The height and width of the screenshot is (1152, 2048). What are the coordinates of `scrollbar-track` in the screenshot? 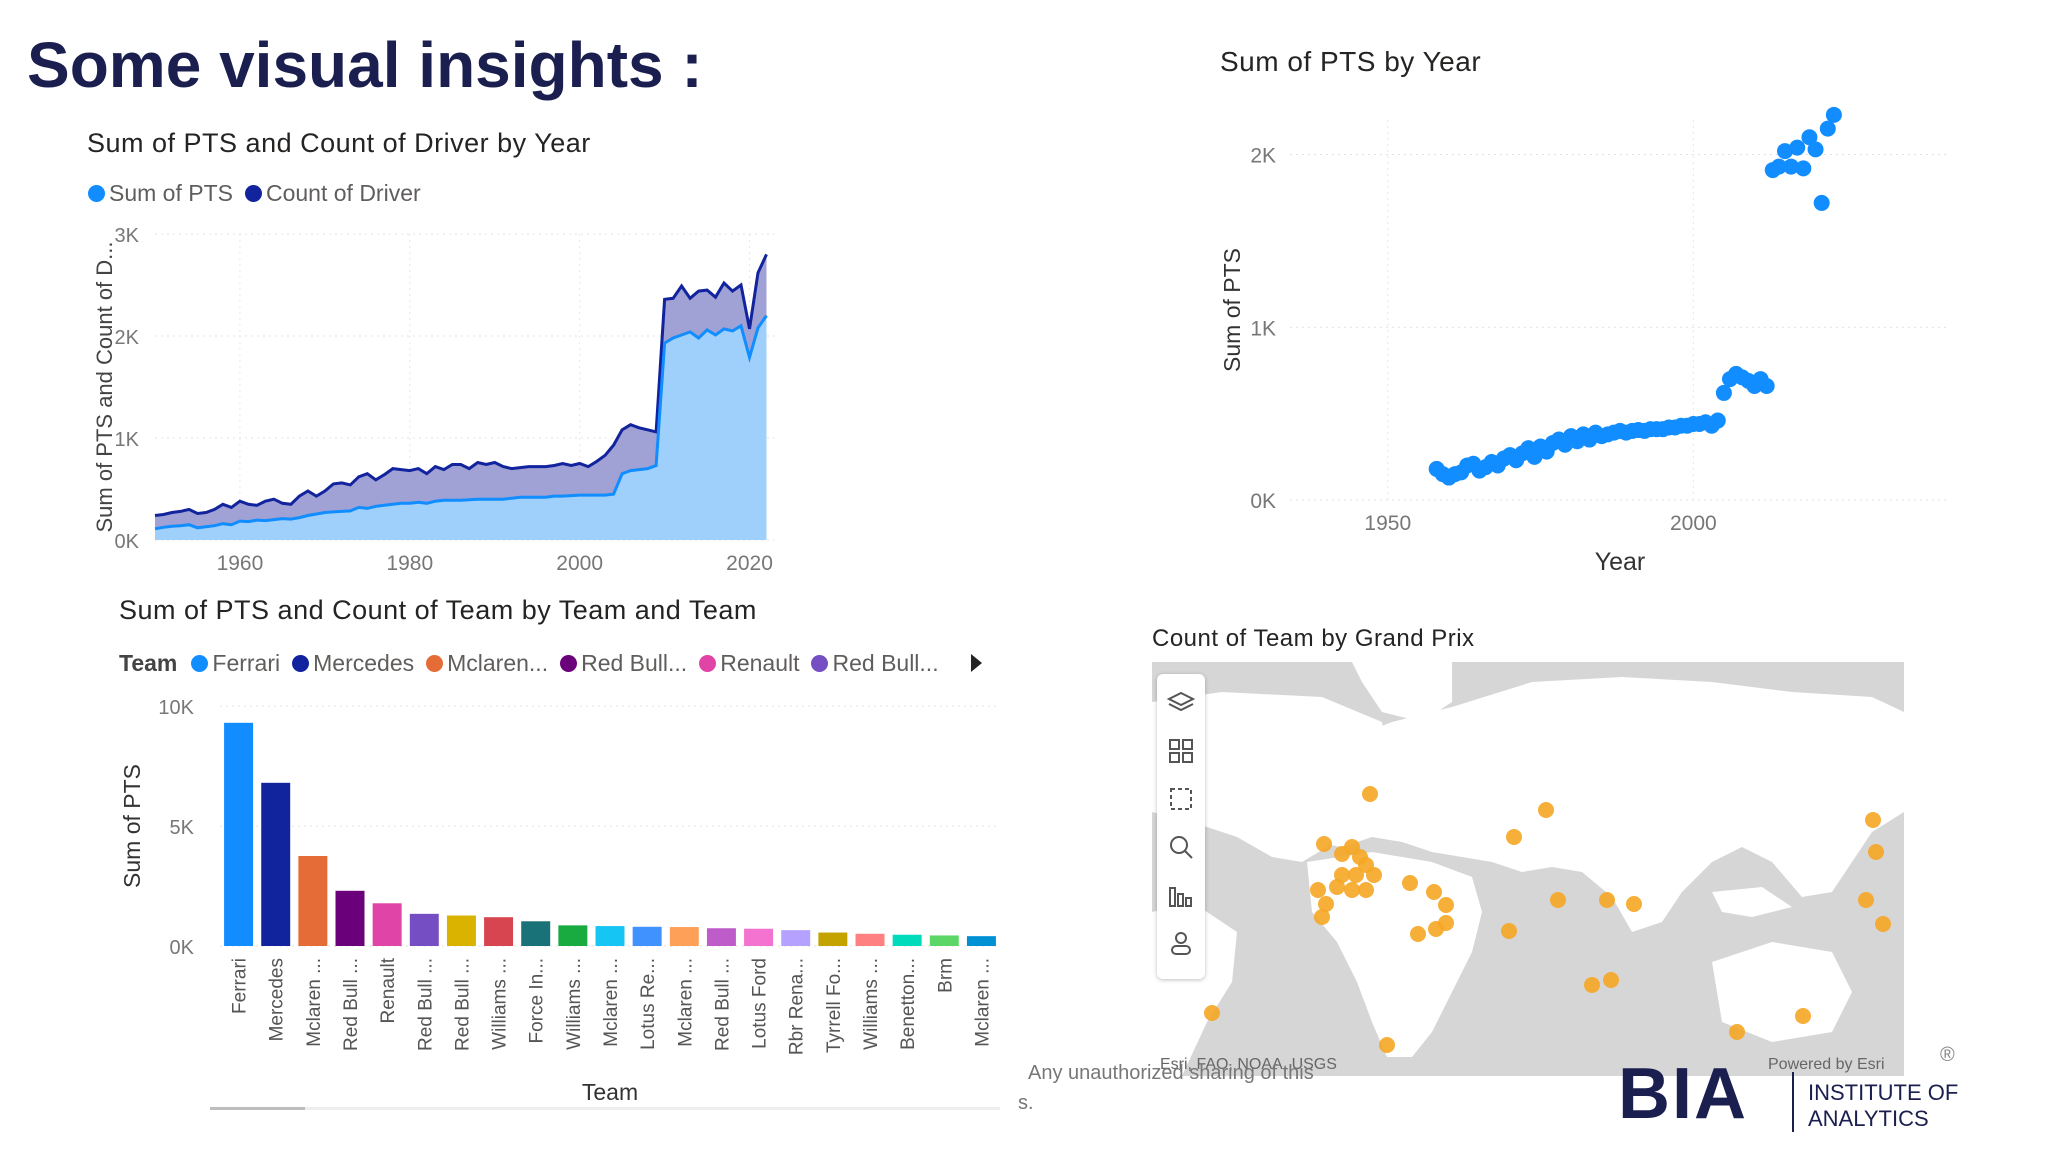 It's located at (605, 1108).